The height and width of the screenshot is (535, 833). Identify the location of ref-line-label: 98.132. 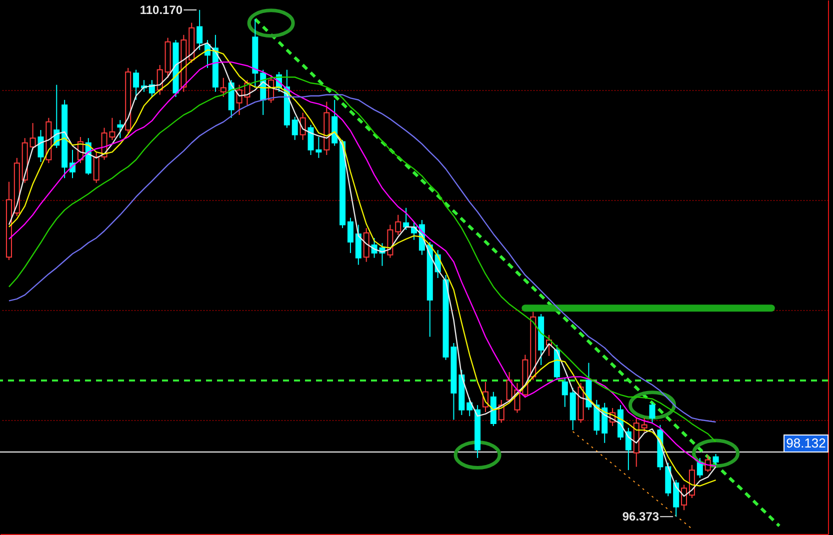
(806, 443).